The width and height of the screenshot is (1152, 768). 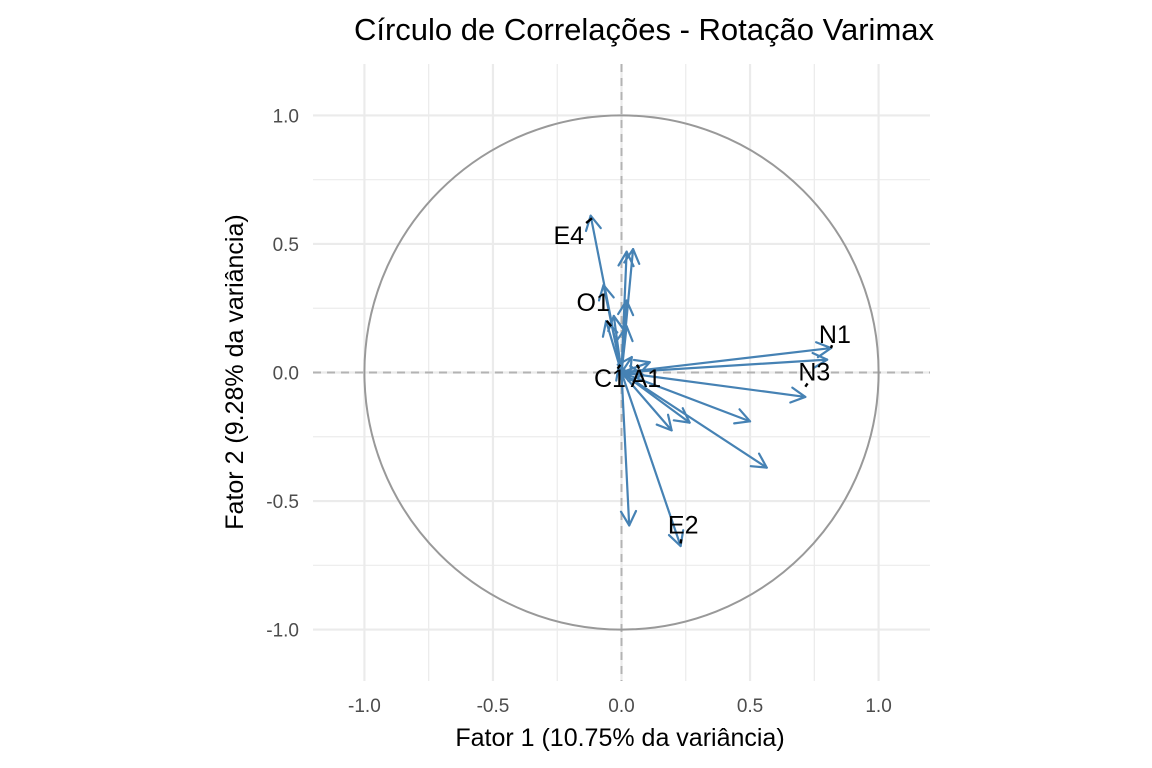 I want to click on y-tick-label: 1.0, so click(x=286, y=116).